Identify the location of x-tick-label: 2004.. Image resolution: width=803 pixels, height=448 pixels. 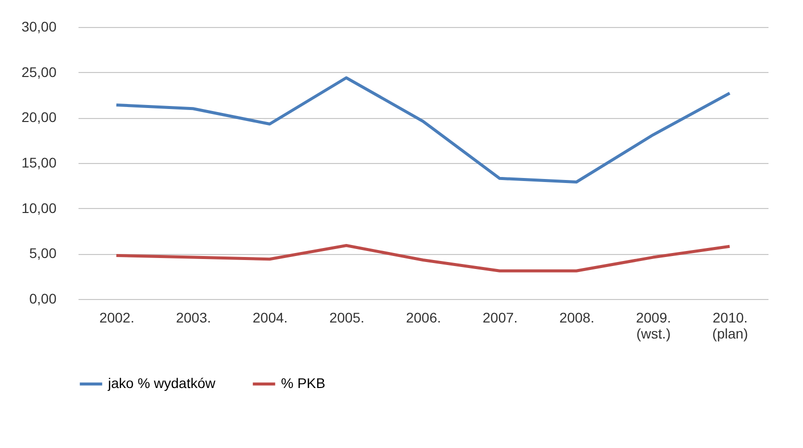
(270, 318).